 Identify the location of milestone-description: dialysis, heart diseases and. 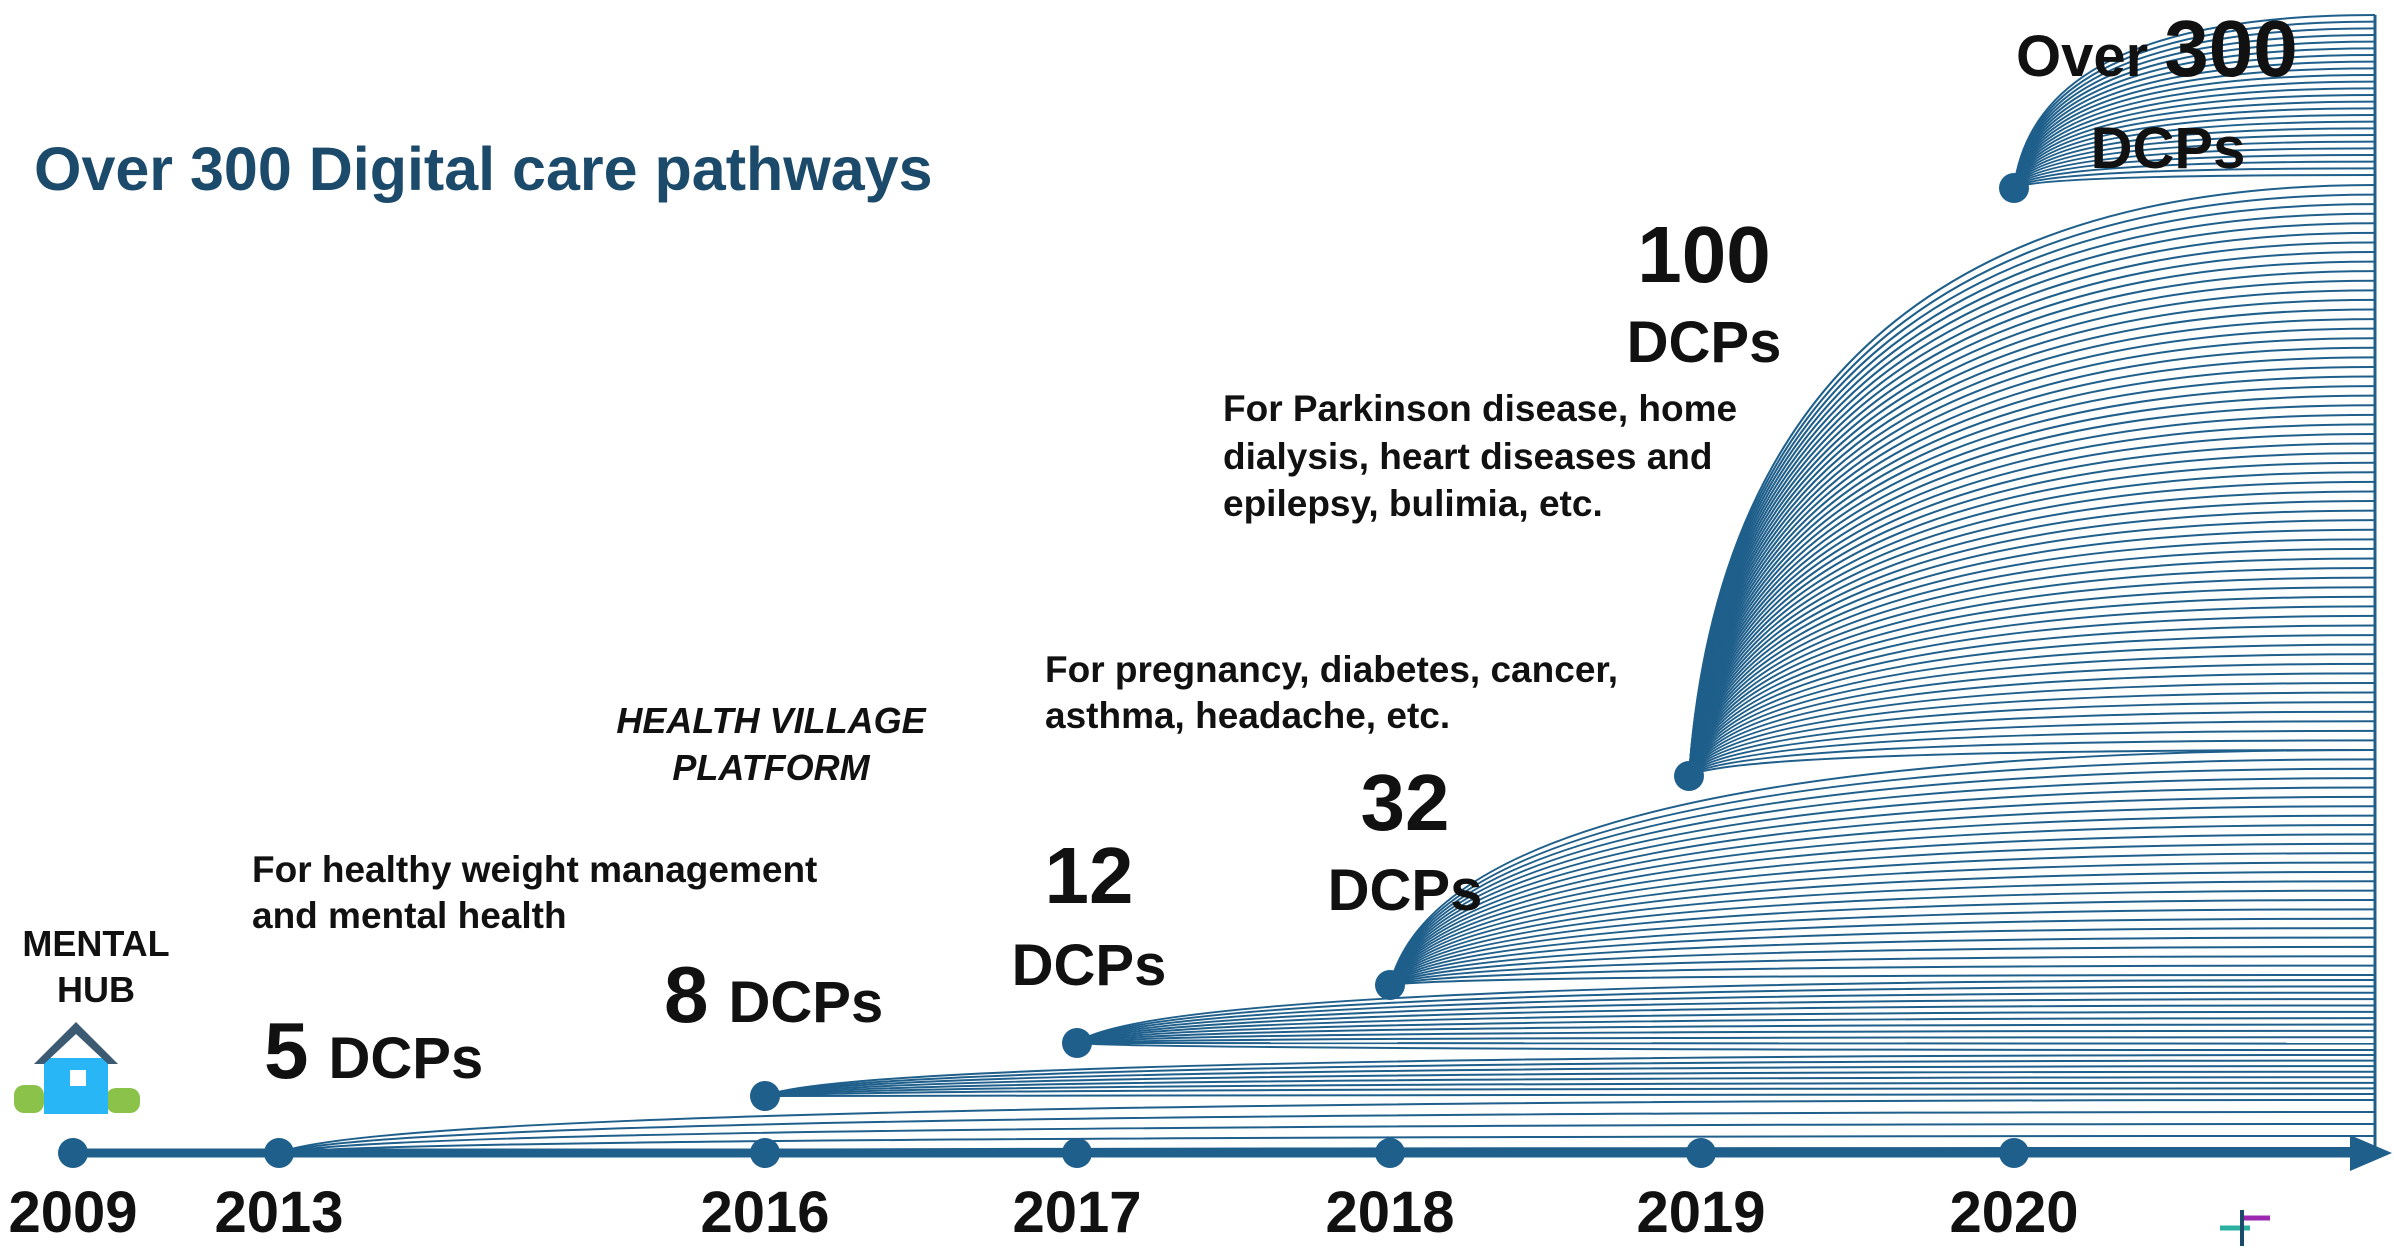
(1467, 456).